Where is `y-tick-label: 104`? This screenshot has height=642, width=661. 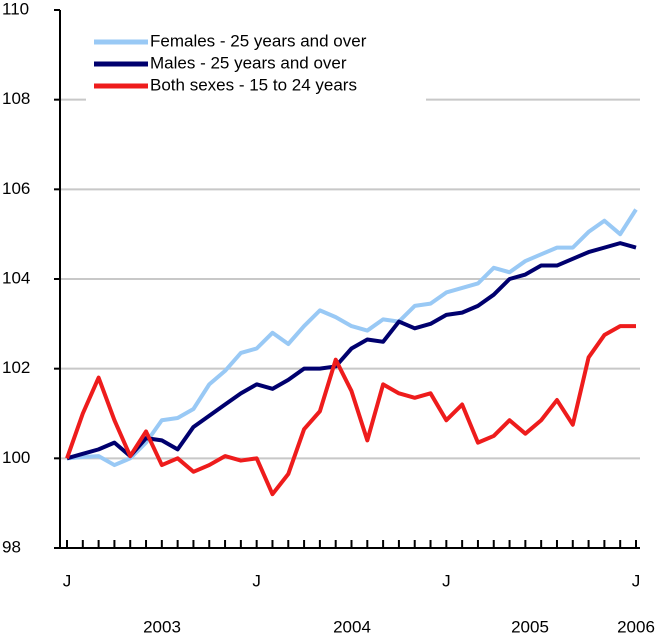 y-tick-label: 104 is located at coordinates (16, 277).